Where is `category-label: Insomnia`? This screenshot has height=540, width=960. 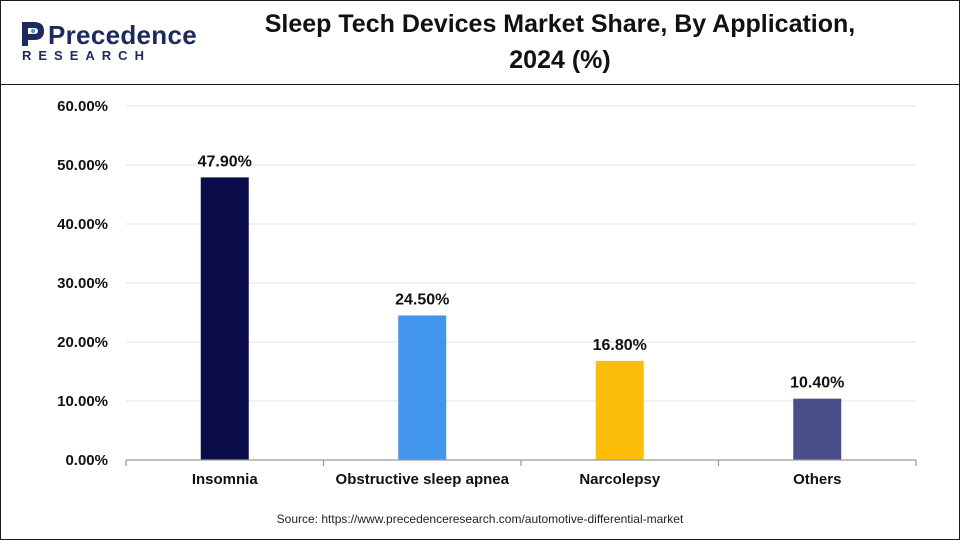
category-label: Insomnia is located at coordinates (225, 479).